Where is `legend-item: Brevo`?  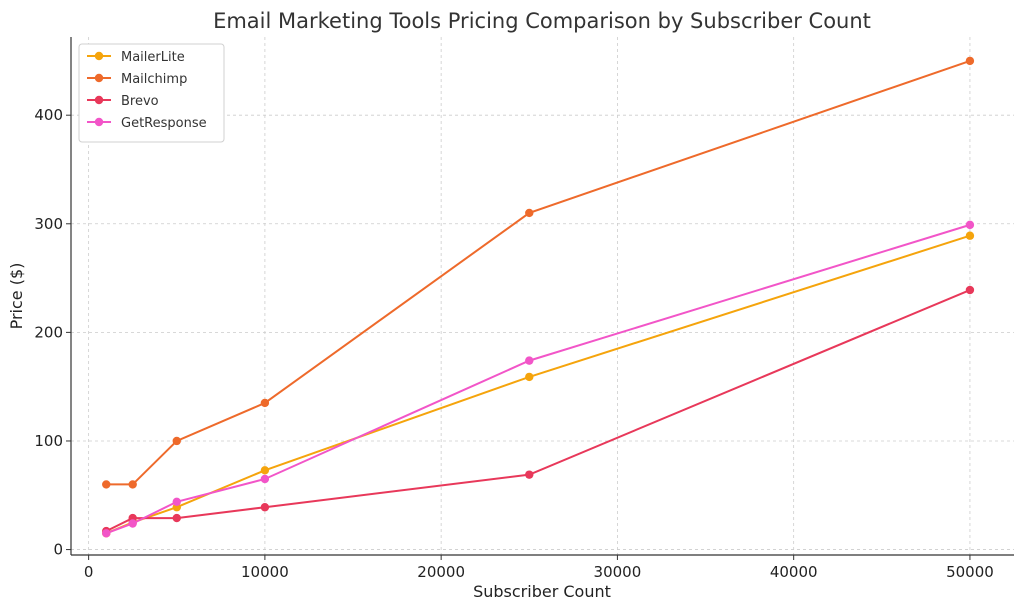 legend-item: Brevo is located at coordinates (123, 101).